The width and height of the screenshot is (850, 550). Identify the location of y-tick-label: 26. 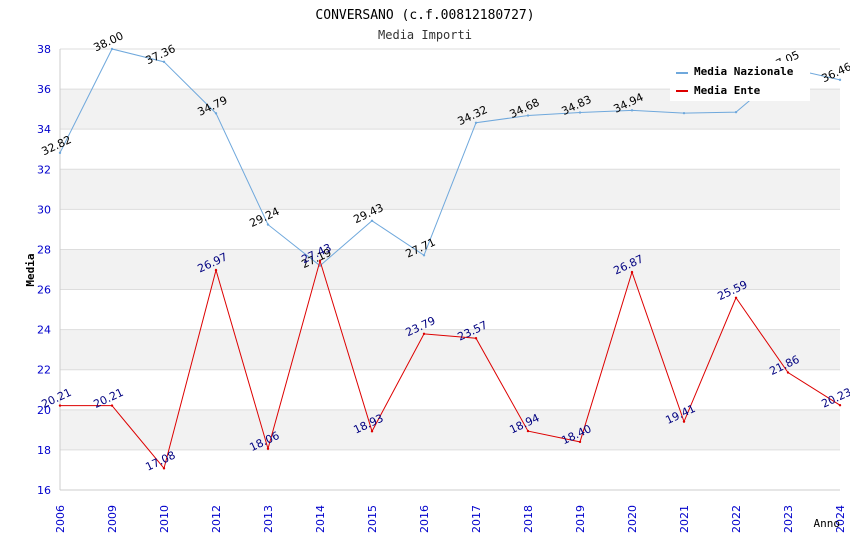
(44, 290).